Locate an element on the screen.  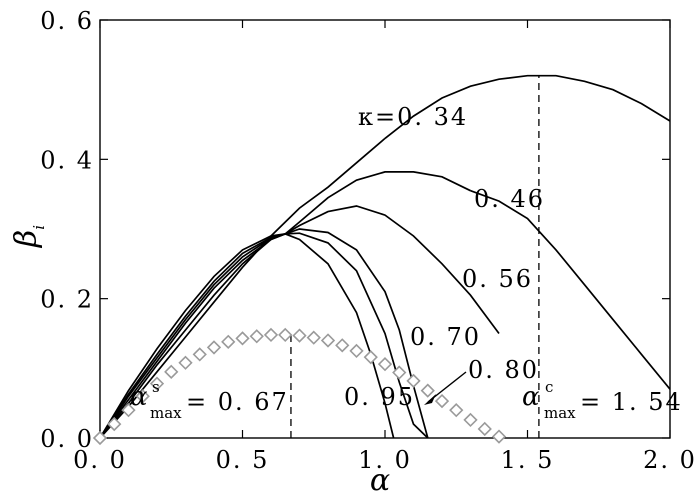
label-0-56: 0. 56 is located at coordinates (497, 279).